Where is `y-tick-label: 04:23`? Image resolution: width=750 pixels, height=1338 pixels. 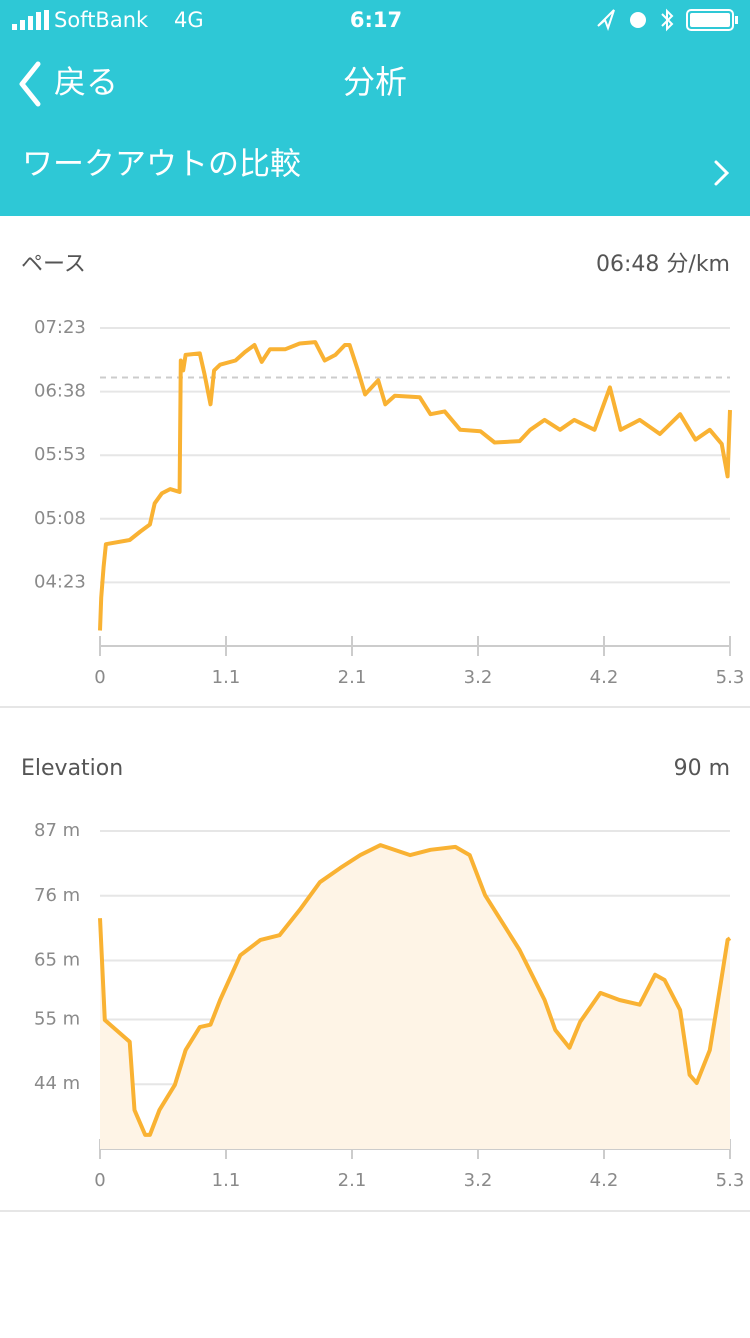
y-tick-label: 04:23 is located at coordinates (60, 581).